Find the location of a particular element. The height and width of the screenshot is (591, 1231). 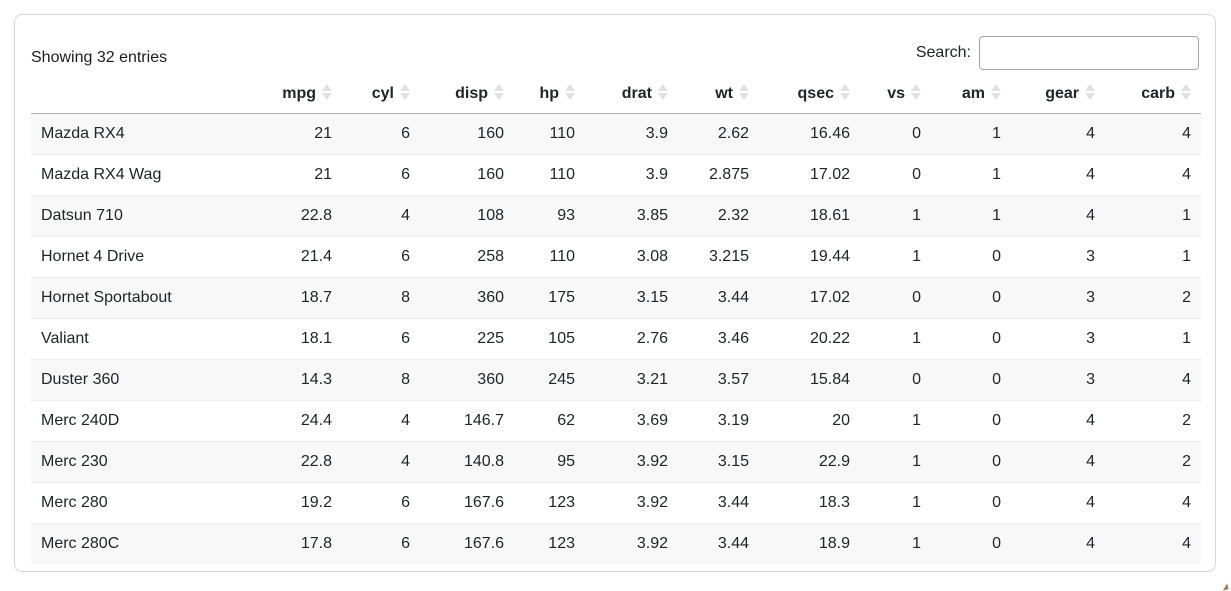

column-header-gear: gear is located at coordinates (1058, 94).